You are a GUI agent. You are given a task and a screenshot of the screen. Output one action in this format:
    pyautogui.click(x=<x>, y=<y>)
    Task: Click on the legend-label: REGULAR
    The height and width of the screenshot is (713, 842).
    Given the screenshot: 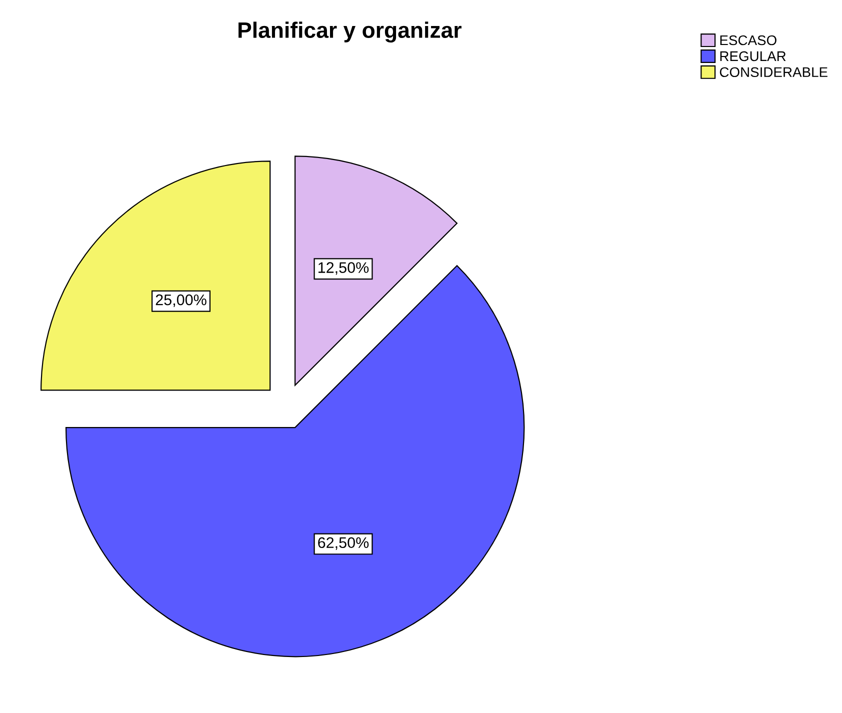 What is the action you would take?
    pyautogui.click(x=753, y=56)
    